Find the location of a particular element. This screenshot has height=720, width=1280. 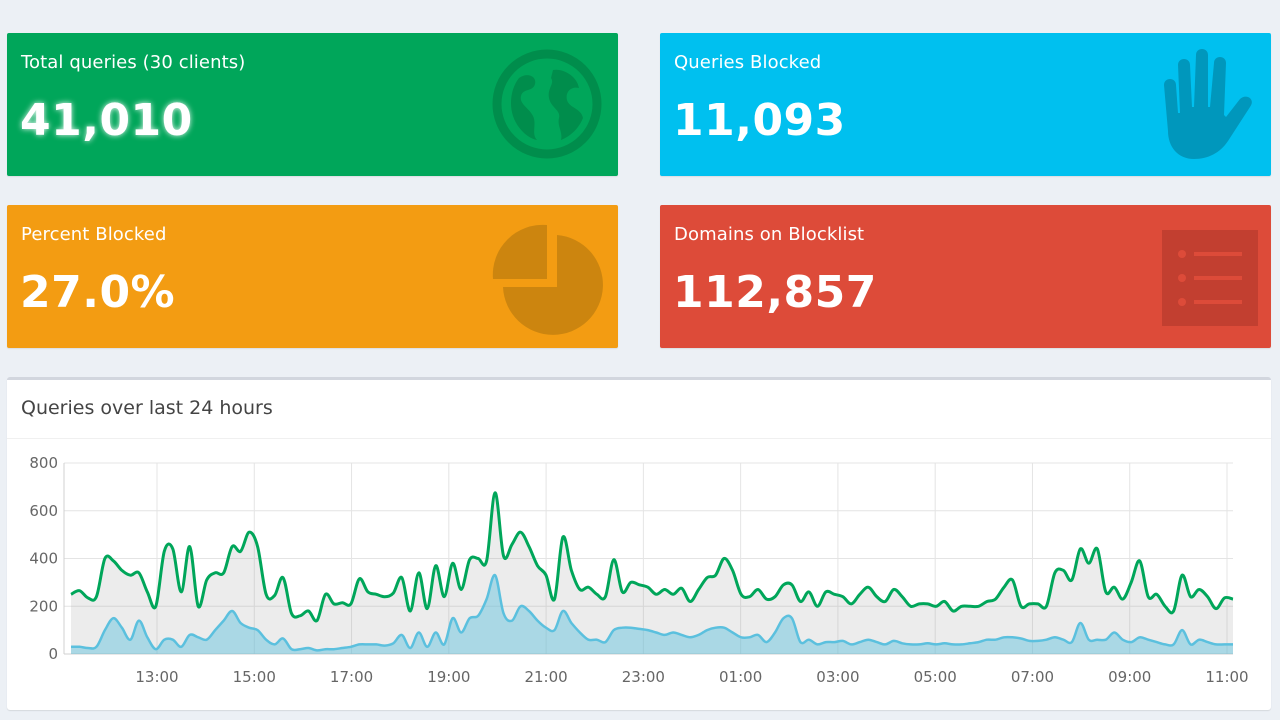

percent-blocked-label: Percent Blocked is located at coordinates (94, 234).